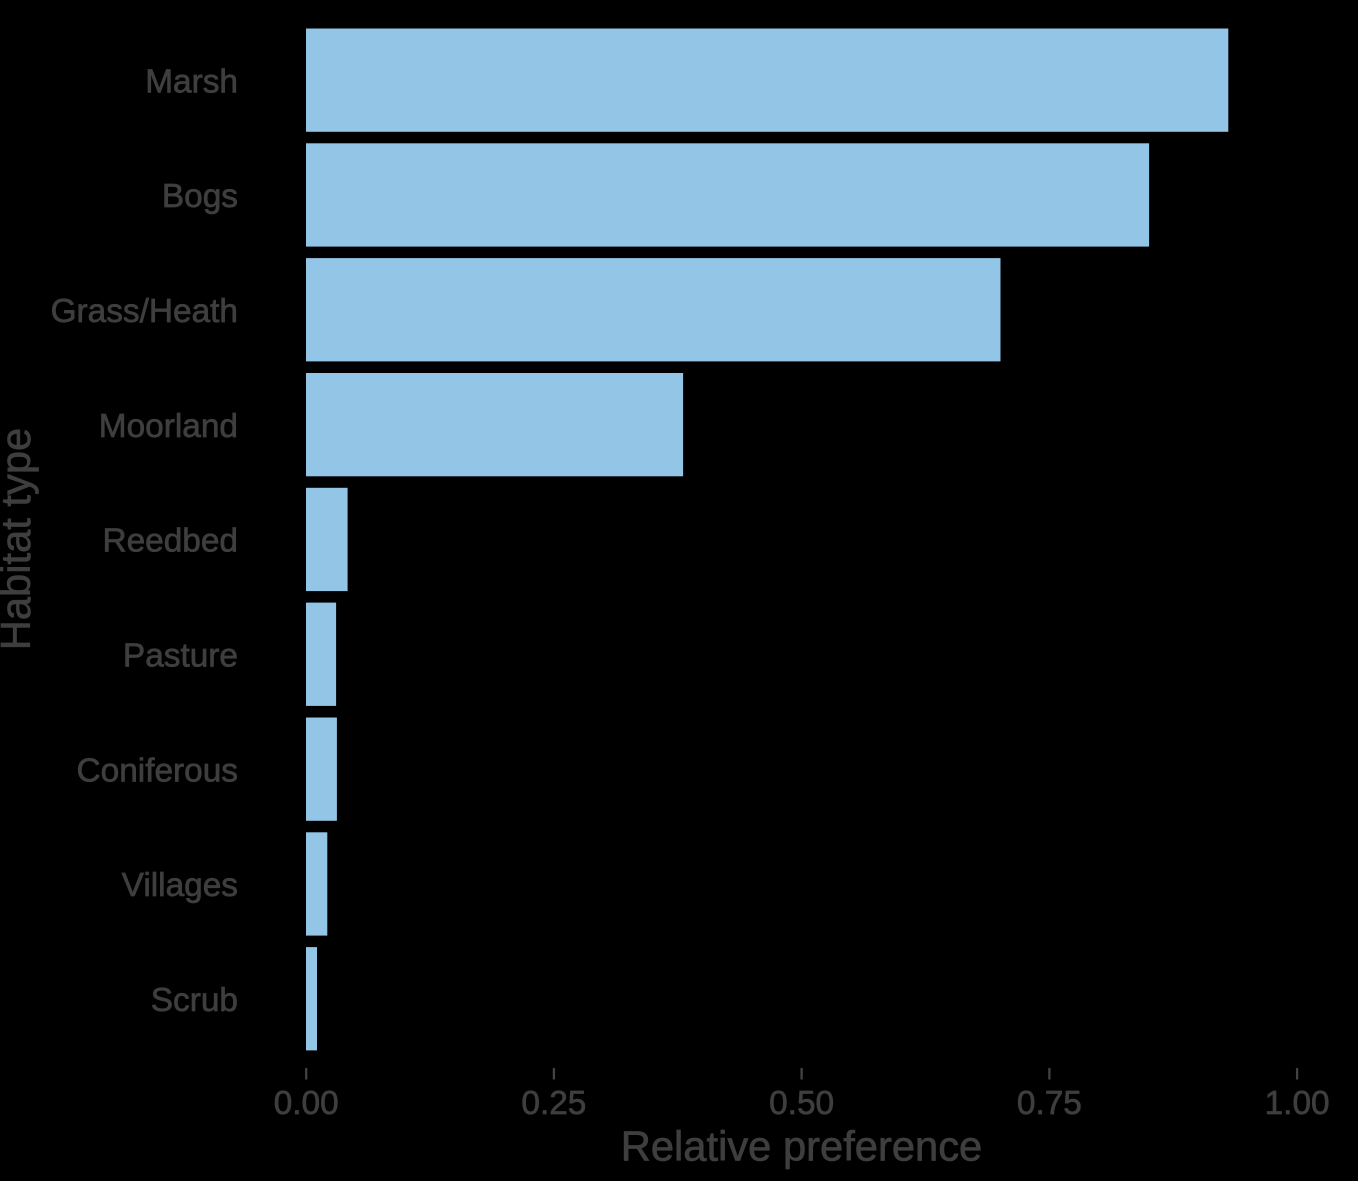  Describe the element at coordinates (168, 426) in the screenshot. I see `svg-text: Moorland` at that location.